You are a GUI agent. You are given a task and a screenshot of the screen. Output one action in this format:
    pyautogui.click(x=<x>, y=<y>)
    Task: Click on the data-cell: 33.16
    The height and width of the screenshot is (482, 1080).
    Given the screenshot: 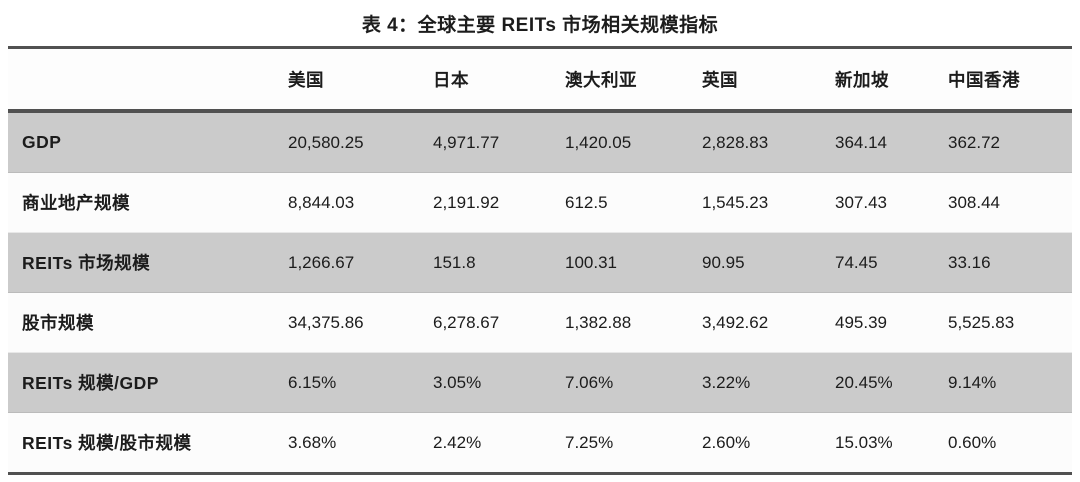 What is the action you would take?
    pyautogui.click(x=1003, y=262)
    